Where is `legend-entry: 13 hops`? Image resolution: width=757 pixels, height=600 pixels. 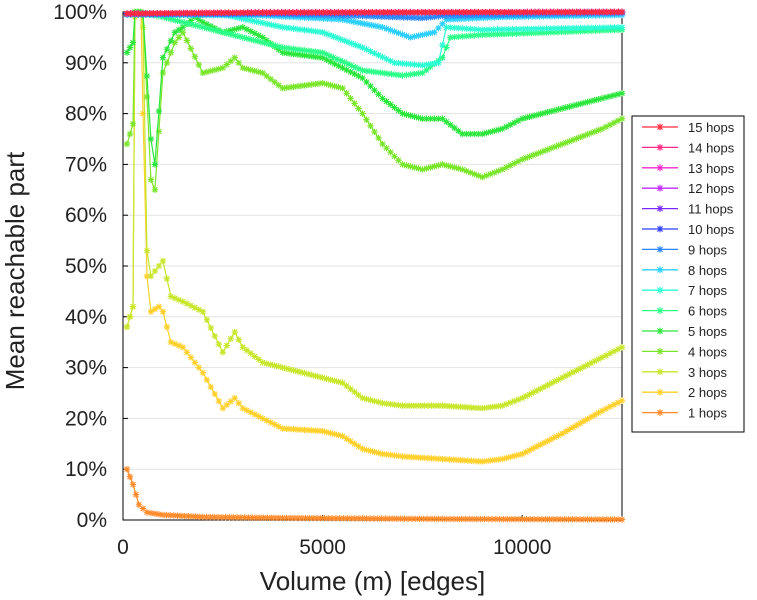 legend-entry: 13 hops is located at coordinates (688, 168).